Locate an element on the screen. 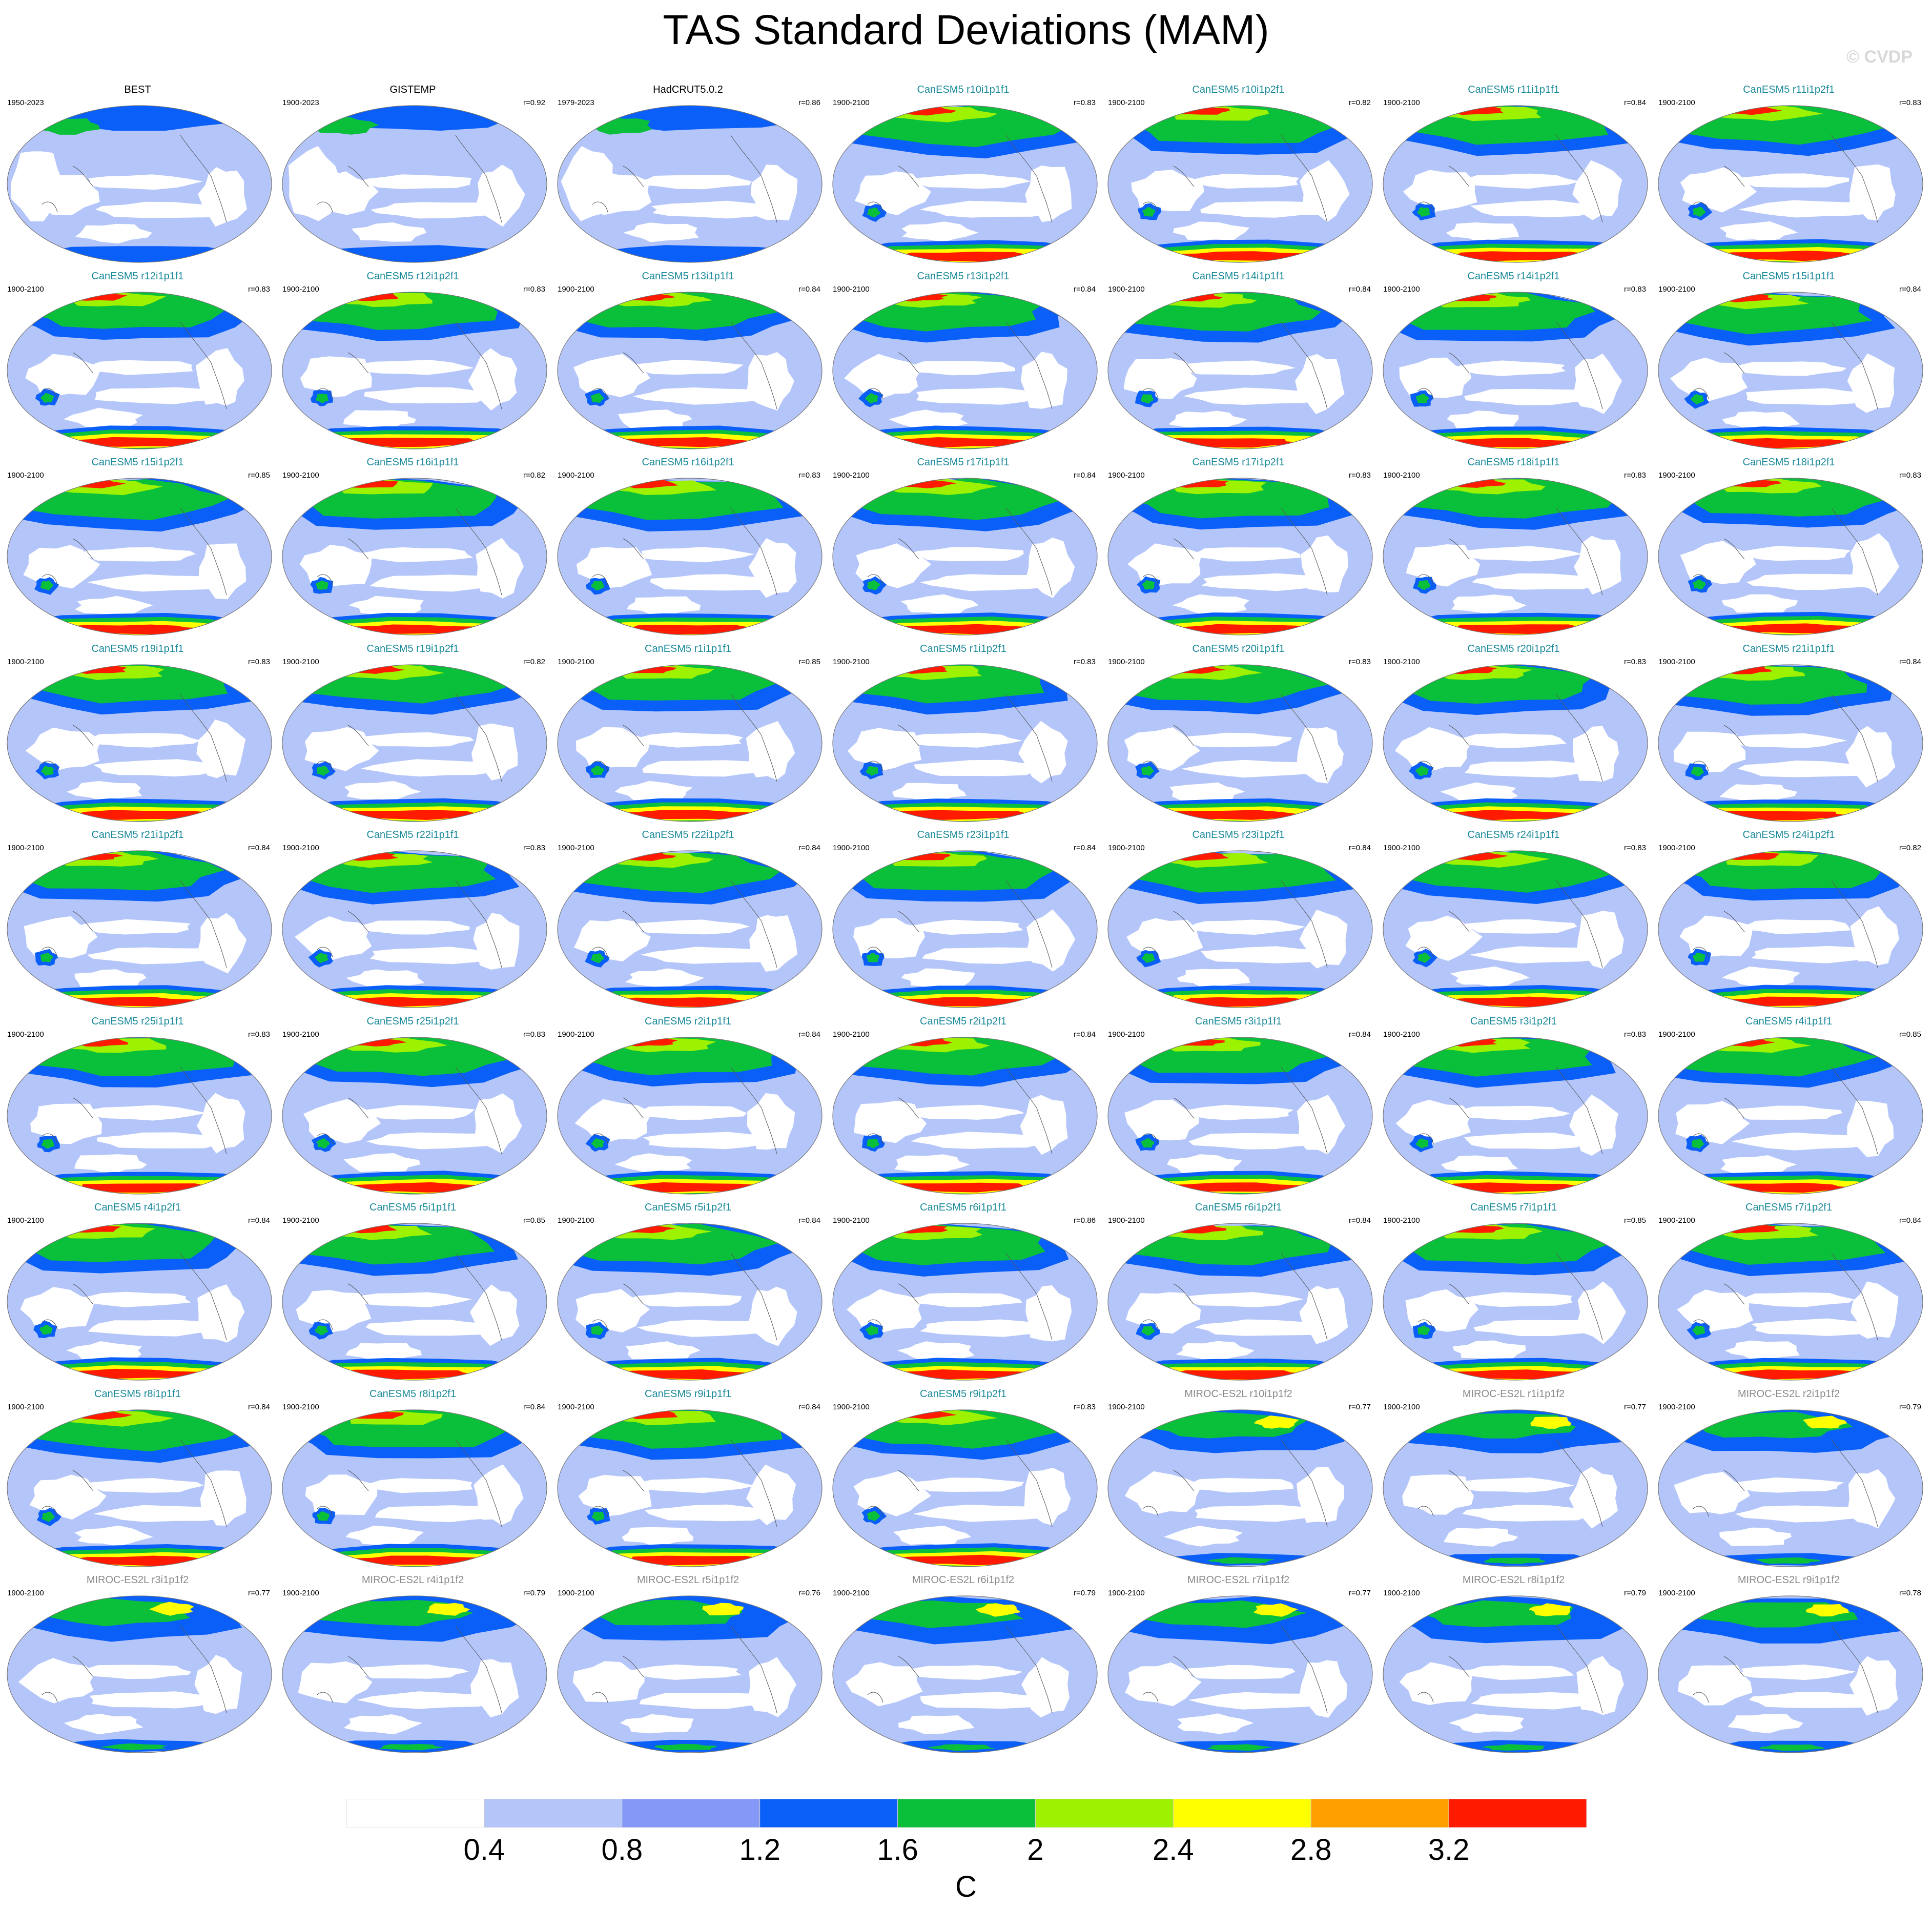  panel-title: CanESM5 r3i1p2f1 is located at coordinates (1513, 1021).